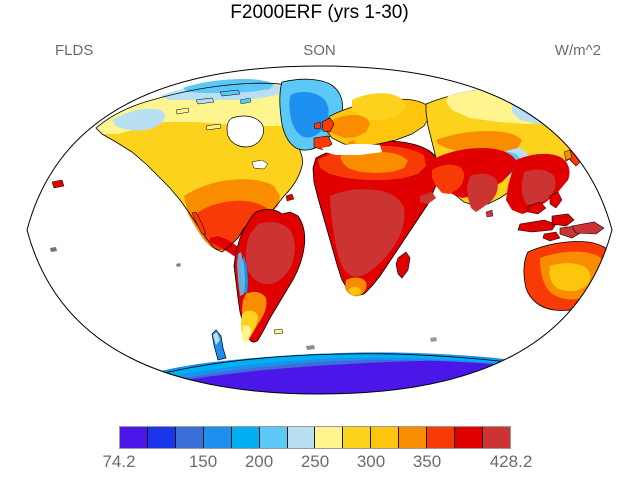  I want to click on colorbar-label-5: 350, so click(427, 461).